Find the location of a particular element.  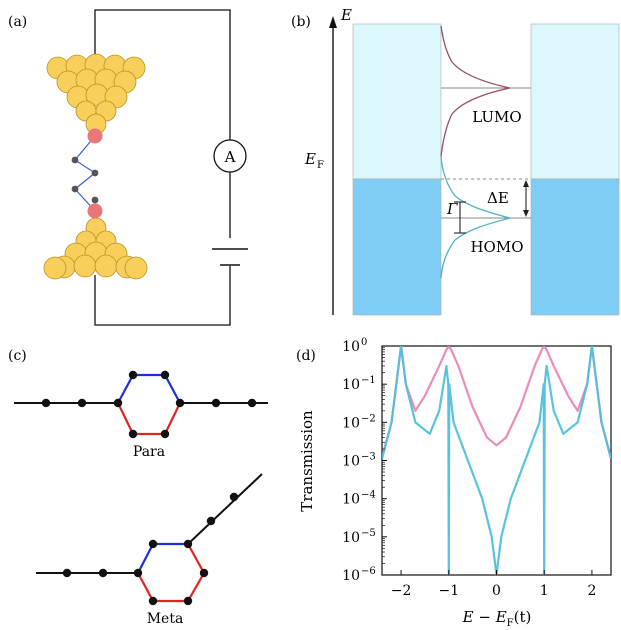

svg-text: F is located at coordinates (320, 165).